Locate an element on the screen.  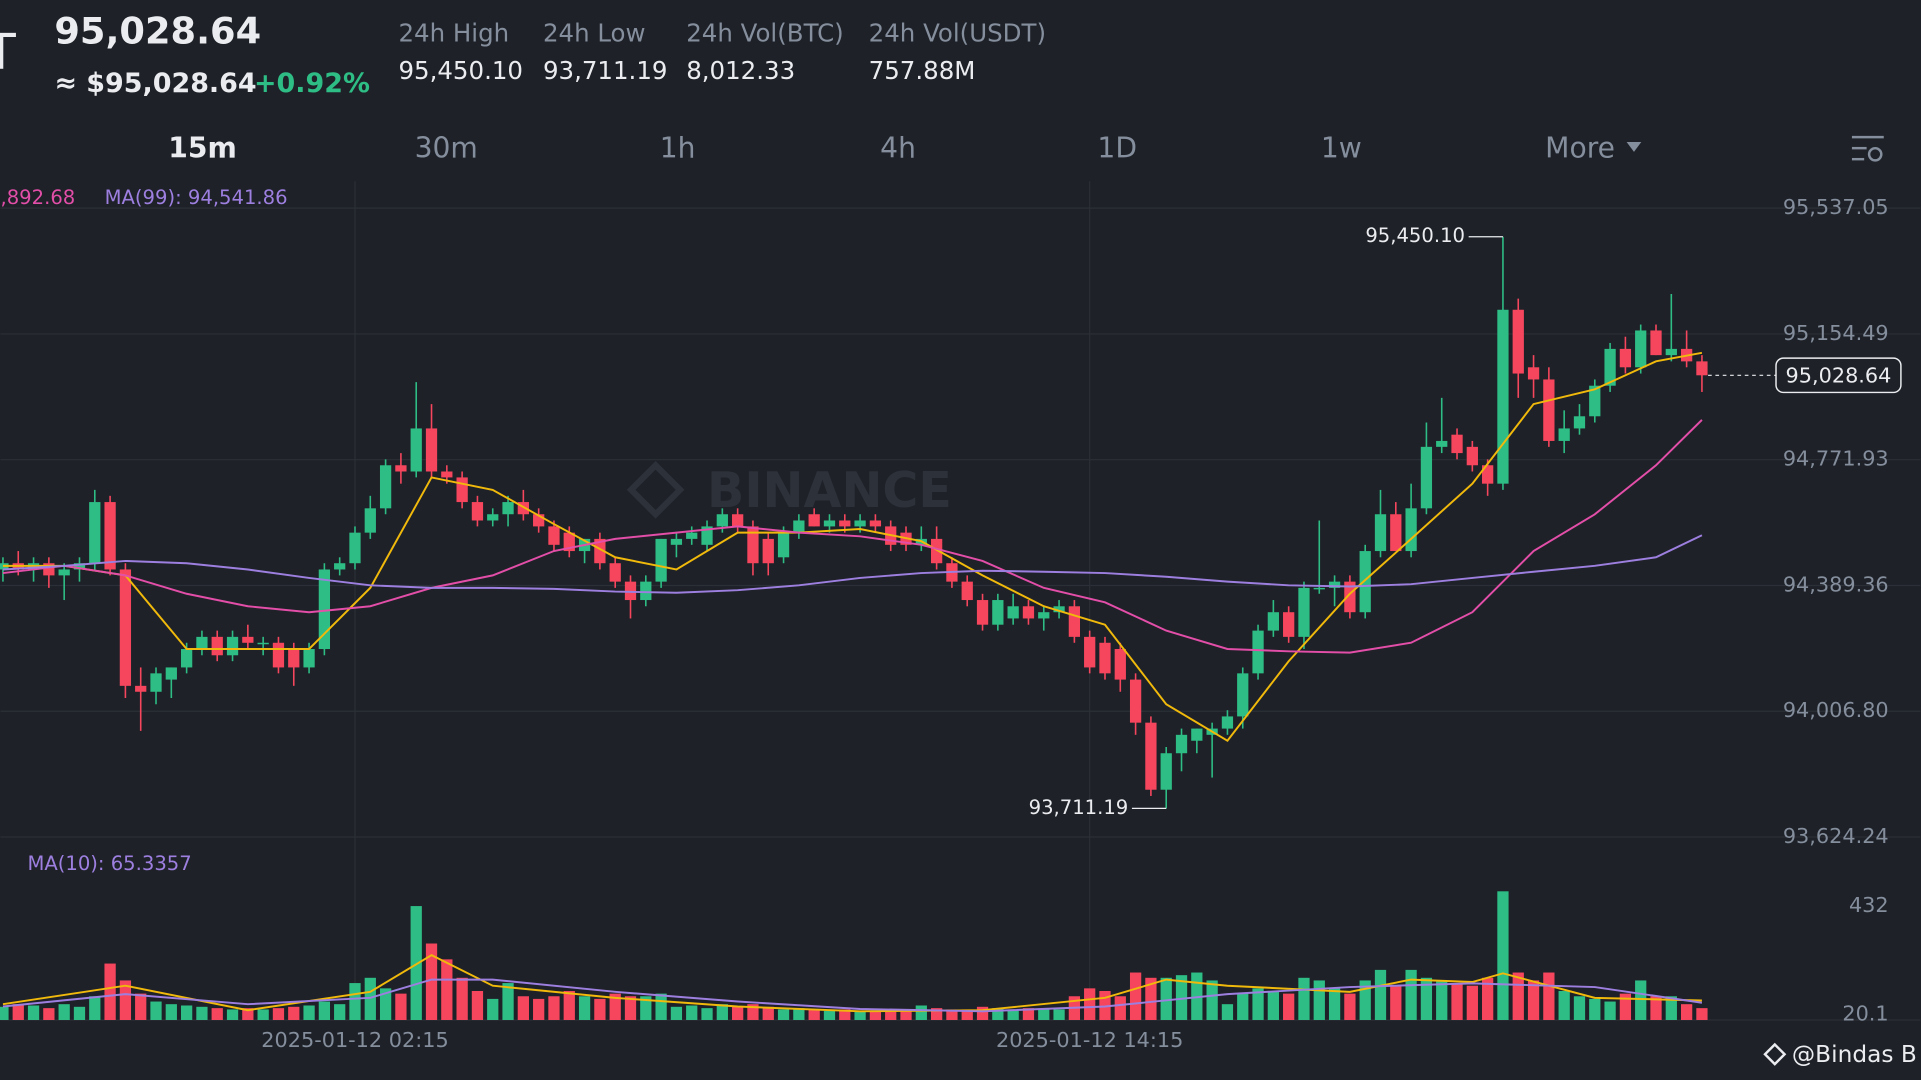
annotation-label: 93,711.19 is located at coordinates (1079, 807).